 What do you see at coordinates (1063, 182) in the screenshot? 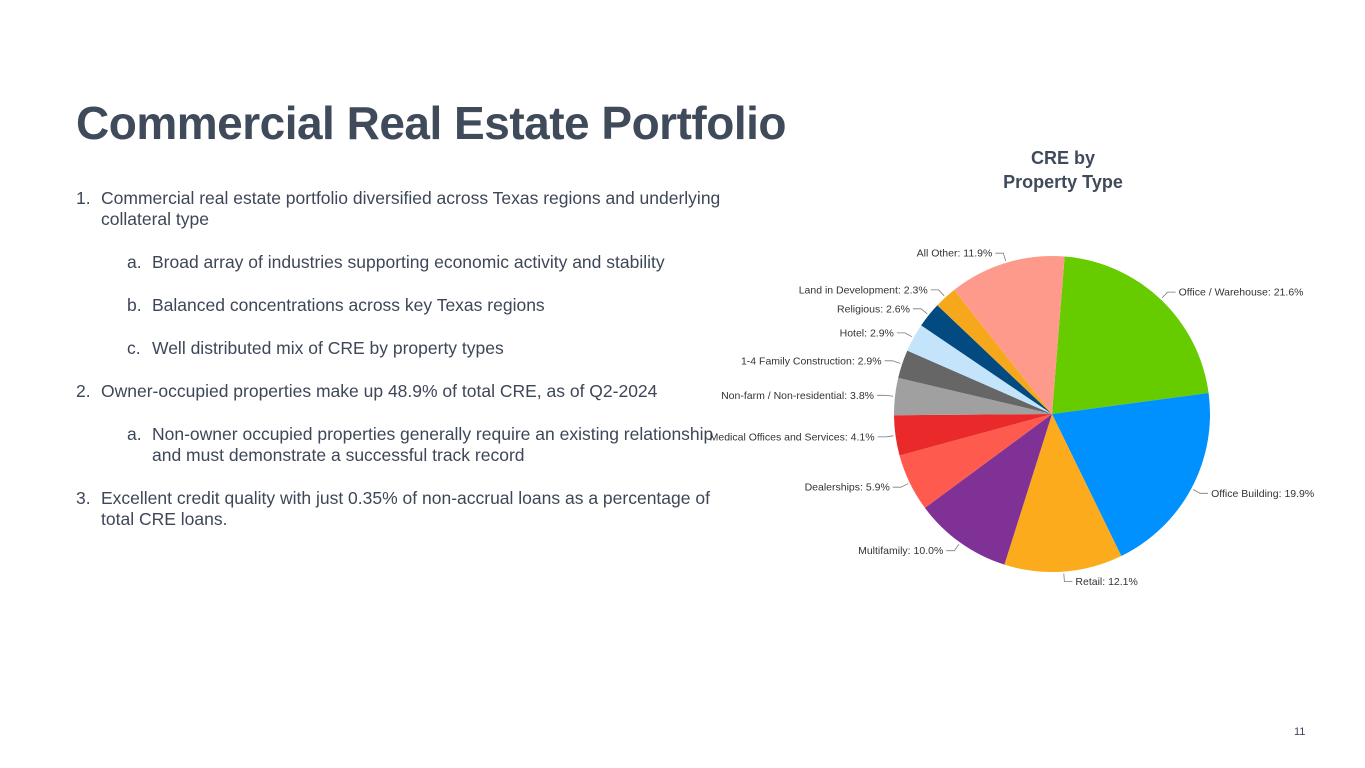
I see `chart-title-line-2: Property Type` at bounding box center [1063, 182].